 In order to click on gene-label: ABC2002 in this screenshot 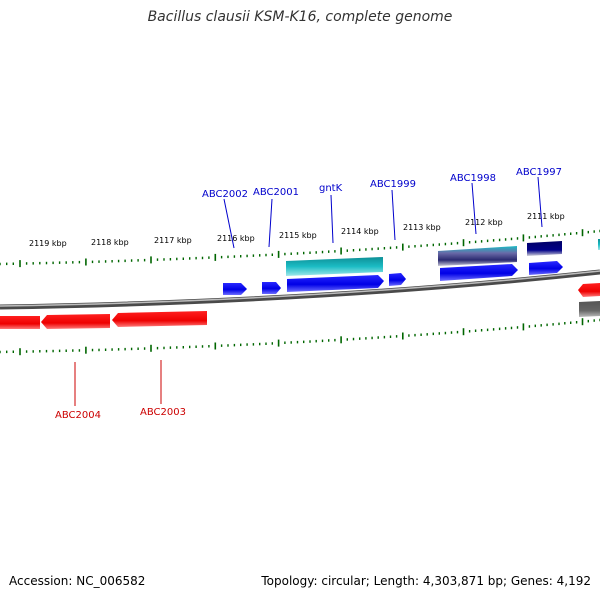, I will do `click(225, 194)`.